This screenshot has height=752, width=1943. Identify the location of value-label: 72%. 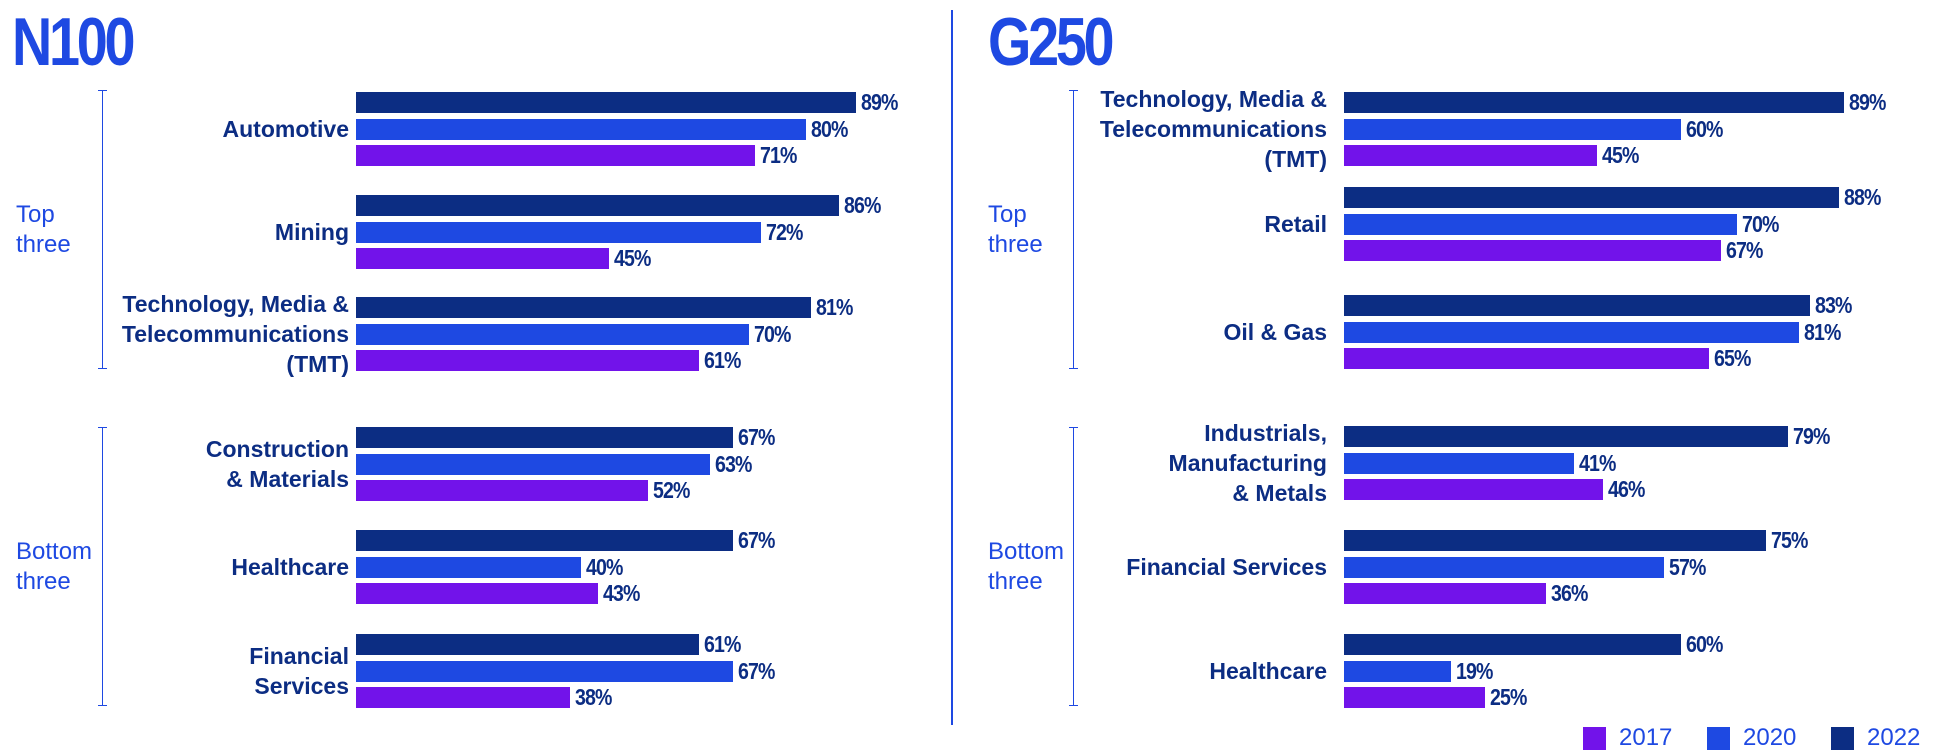
(784, 231).